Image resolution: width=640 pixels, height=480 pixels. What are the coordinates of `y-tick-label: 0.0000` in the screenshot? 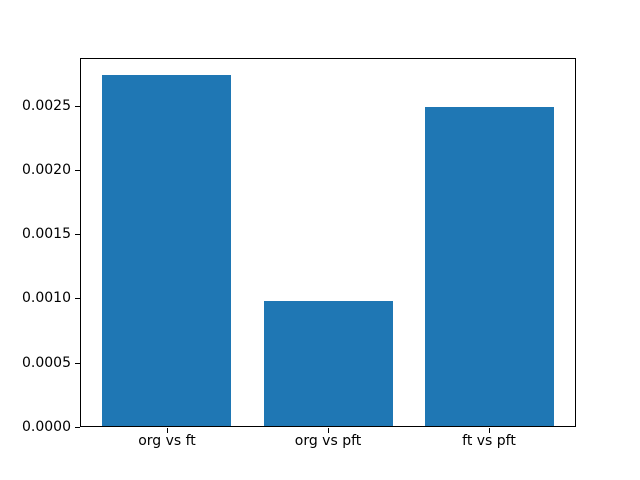 It's located at (46, 427).